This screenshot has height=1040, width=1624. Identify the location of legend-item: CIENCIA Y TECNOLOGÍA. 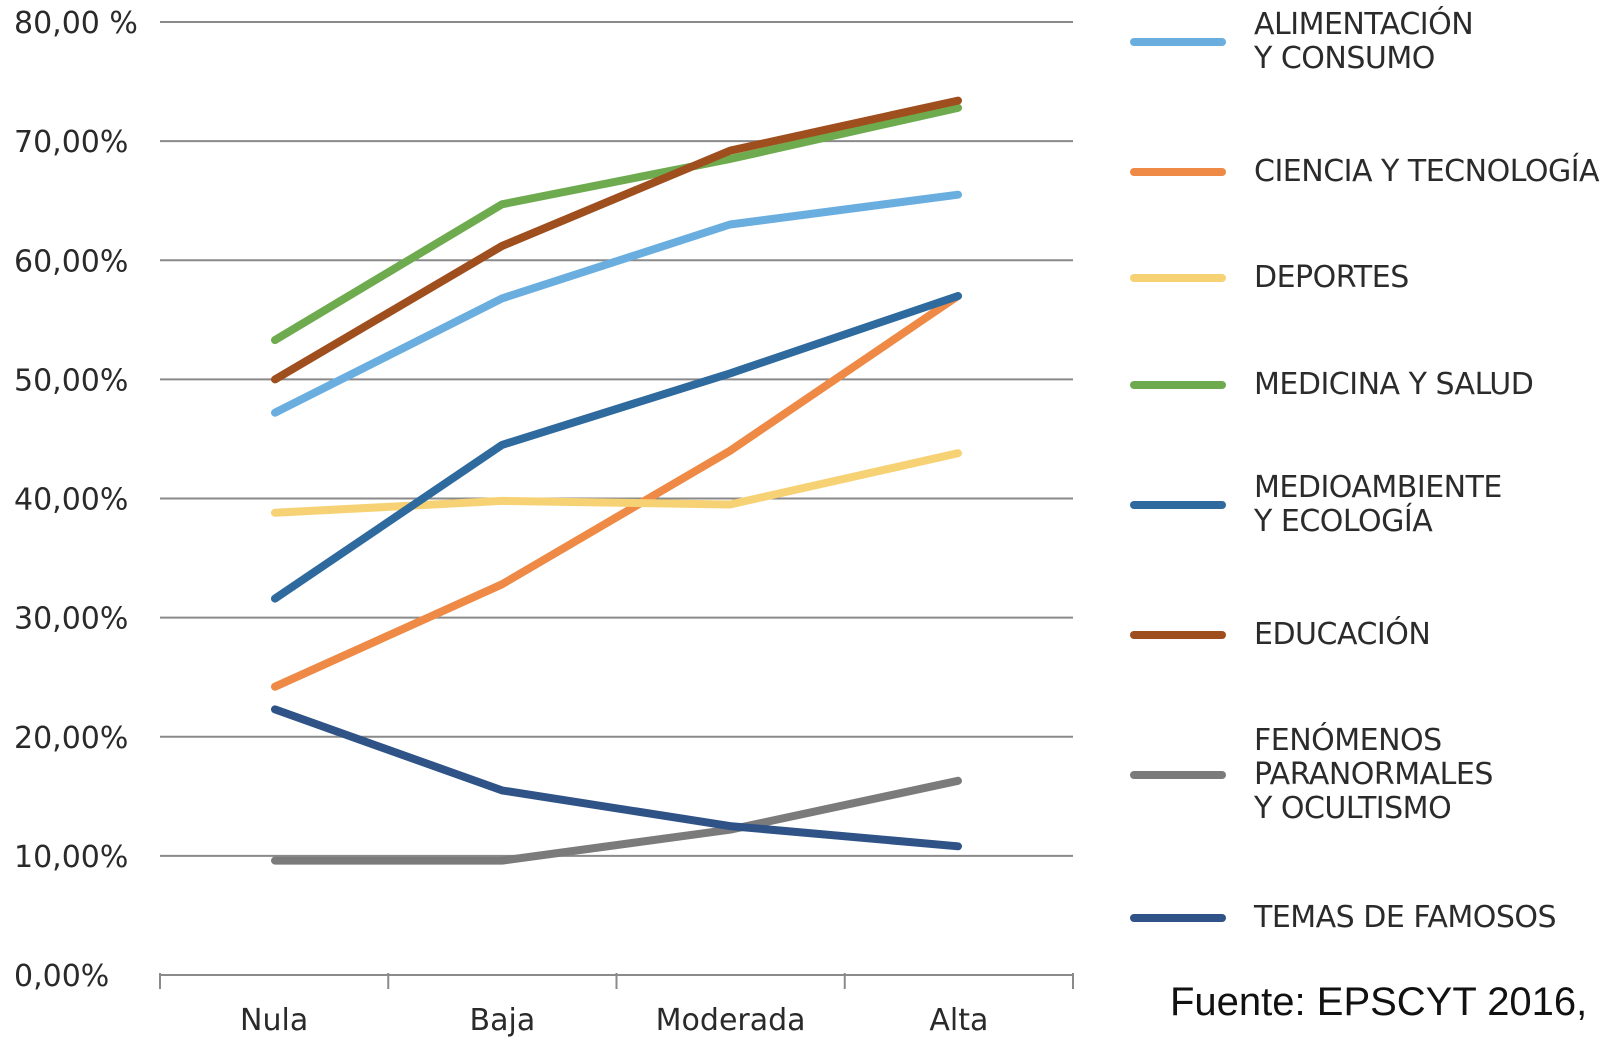
(1377, 172).